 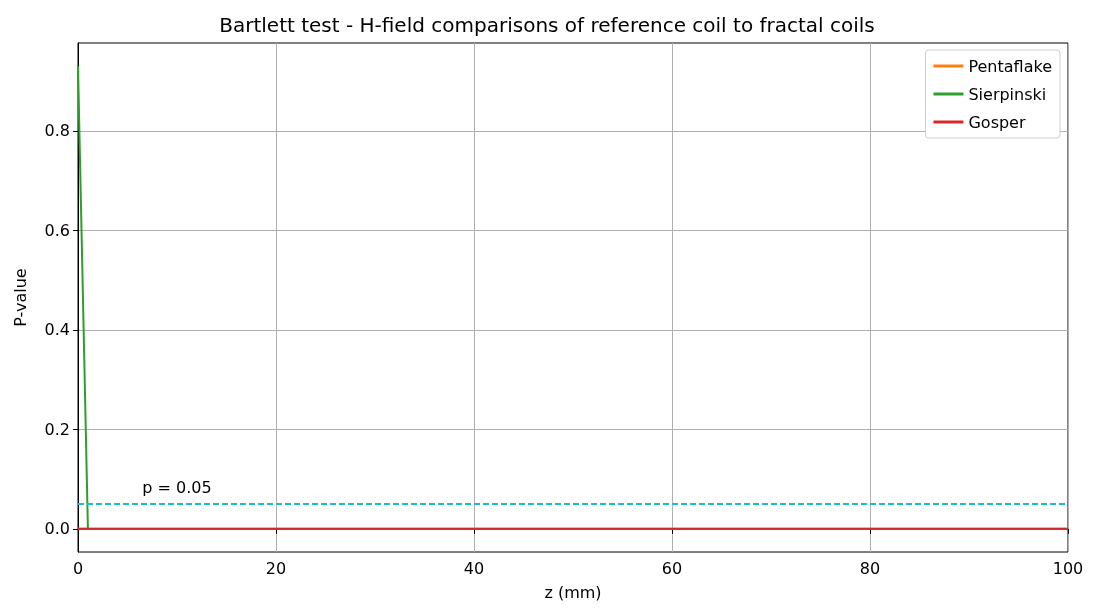 What do you see at coordinates (57, 131) in the screenshot?
I see `y-tick-label: 0.8` at bounding box center [57, 131].